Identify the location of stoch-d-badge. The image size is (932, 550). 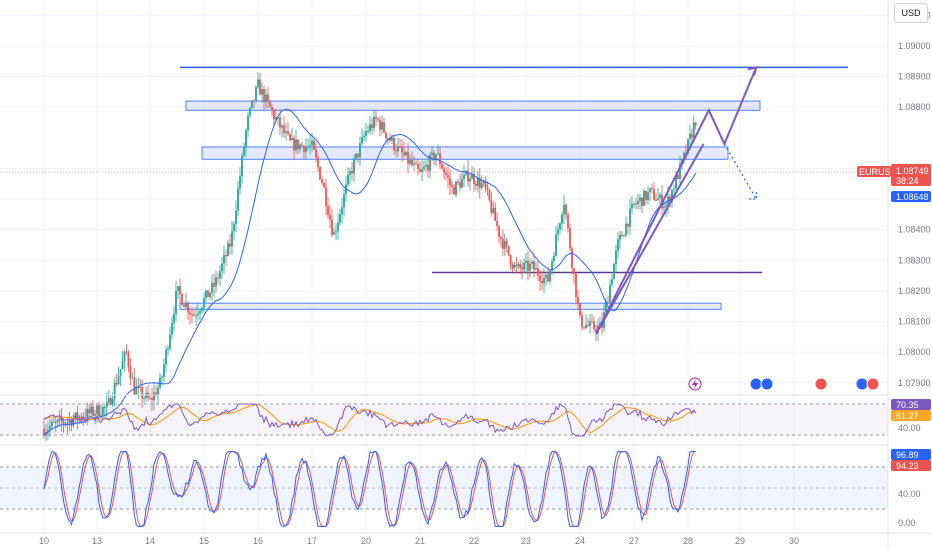
(911, 465).